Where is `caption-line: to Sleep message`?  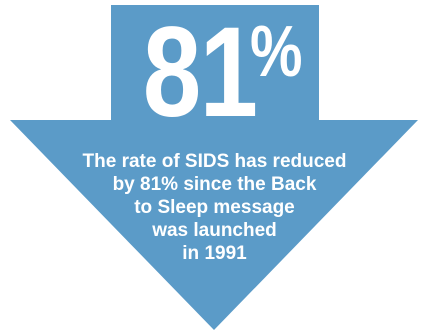
caption-line: to Sleep message is located at coordinates (214, 207).